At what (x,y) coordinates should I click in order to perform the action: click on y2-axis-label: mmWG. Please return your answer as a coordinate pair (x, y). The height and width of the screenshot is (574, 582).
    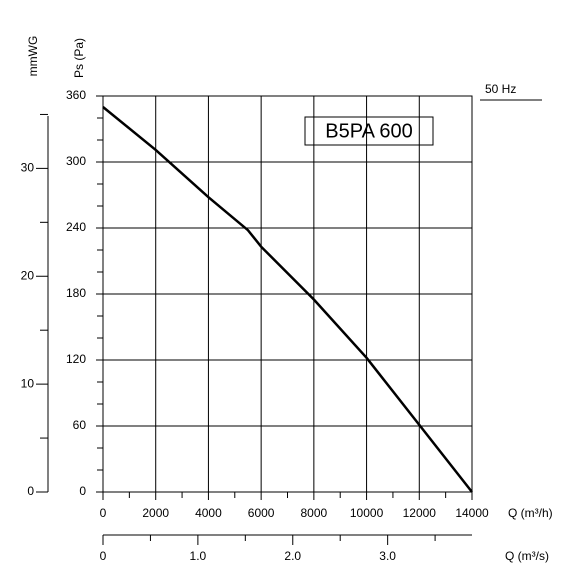
    Looking at the image, I should click on (33, 56).